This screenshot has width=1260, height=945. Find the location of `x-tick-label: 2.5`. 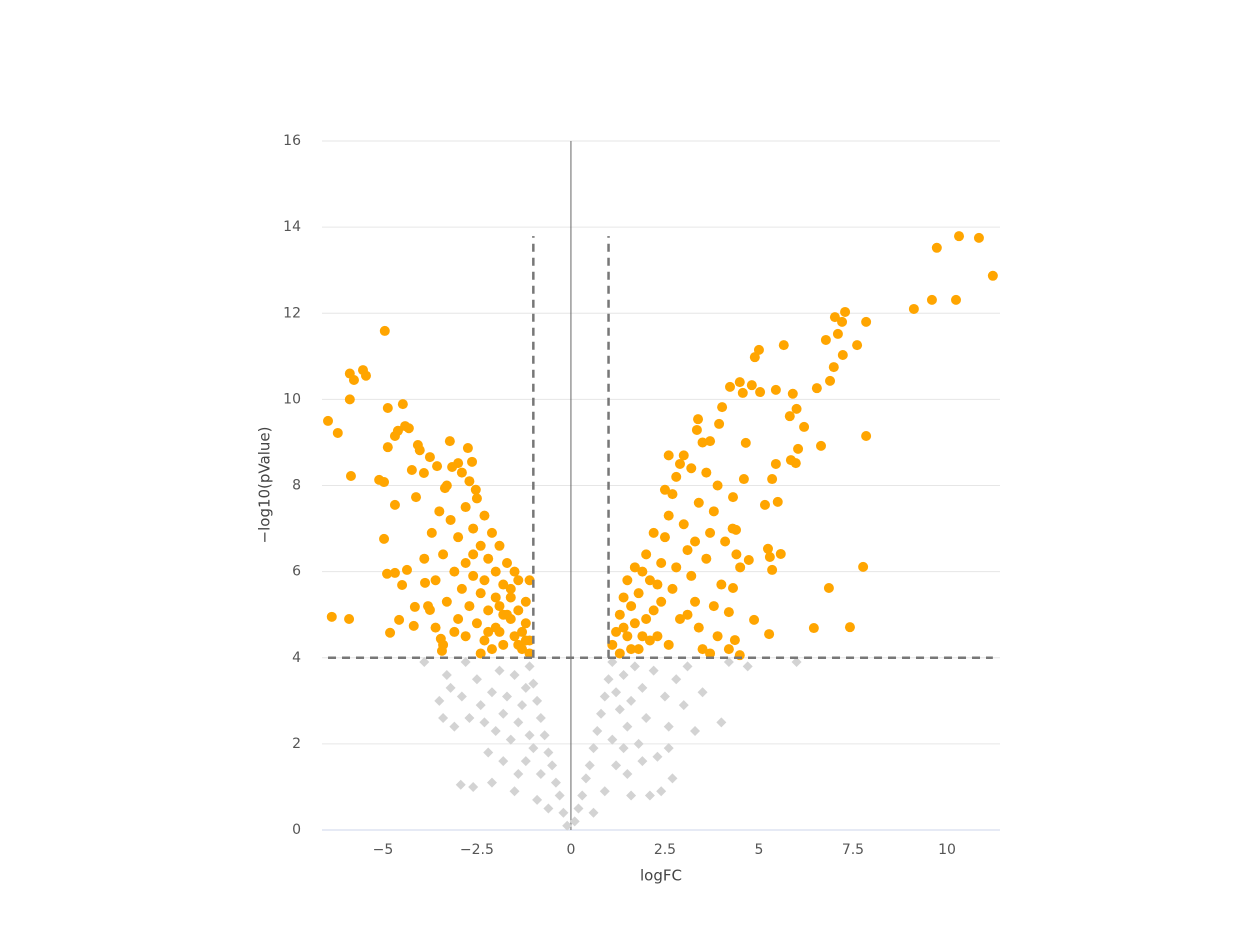

x-tick-label: 2.5 is located at coordinates (665, 850).